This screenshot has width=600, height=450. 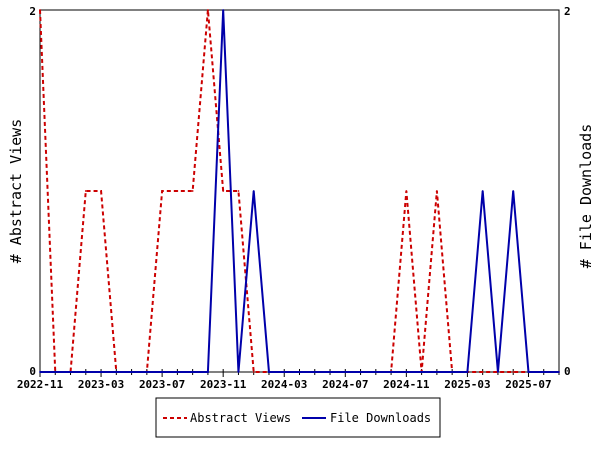 What do you see at coordinates (101, 384) in the screenshot?
I see `x-tick-label: 2023-03` at bounding box center [101, 384].